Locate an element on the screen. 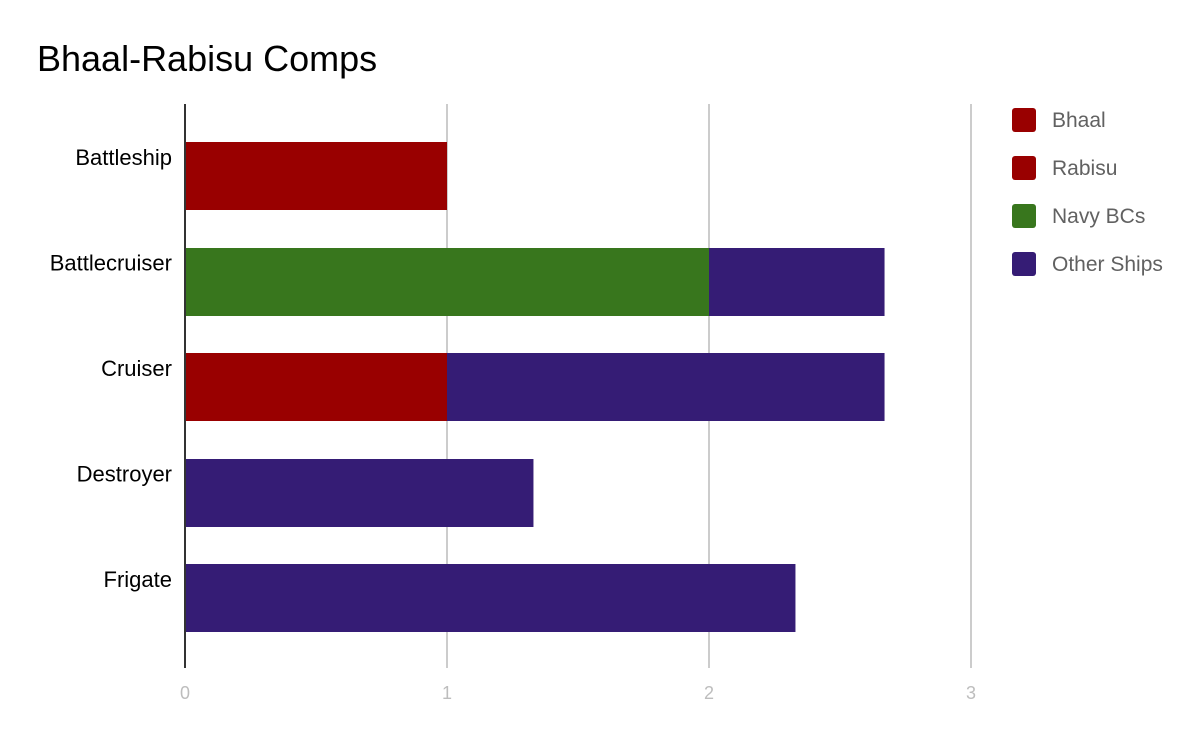 The image size is (1200, 742). category-label: Cruiser is located at coordinates (136, 368).